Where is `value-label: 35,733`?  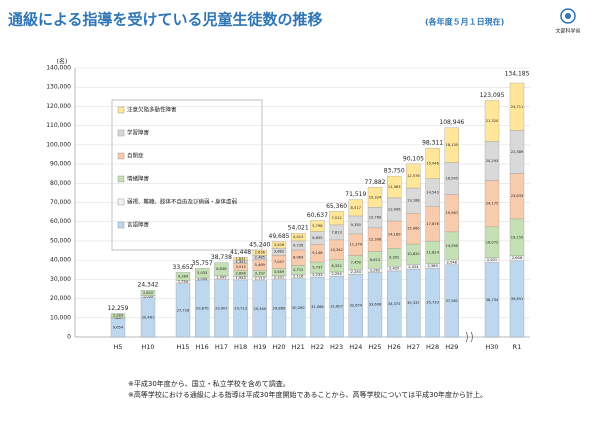
value-label: 35,733 is located at coordinates (432, 303).